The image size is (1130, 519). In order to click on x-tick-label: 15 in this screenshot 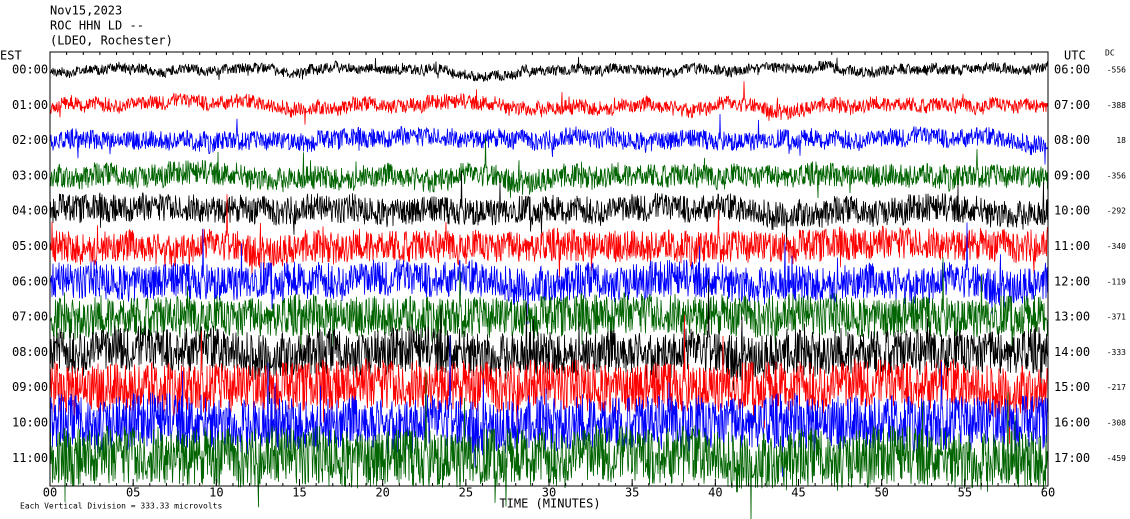, I will do `click(299, 493)`.